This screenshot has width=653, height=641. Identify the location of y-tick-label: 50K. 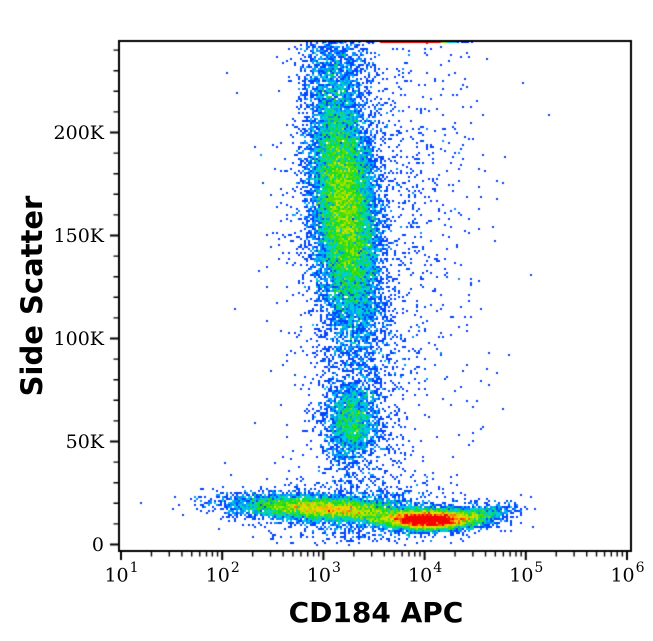
(84, 441).